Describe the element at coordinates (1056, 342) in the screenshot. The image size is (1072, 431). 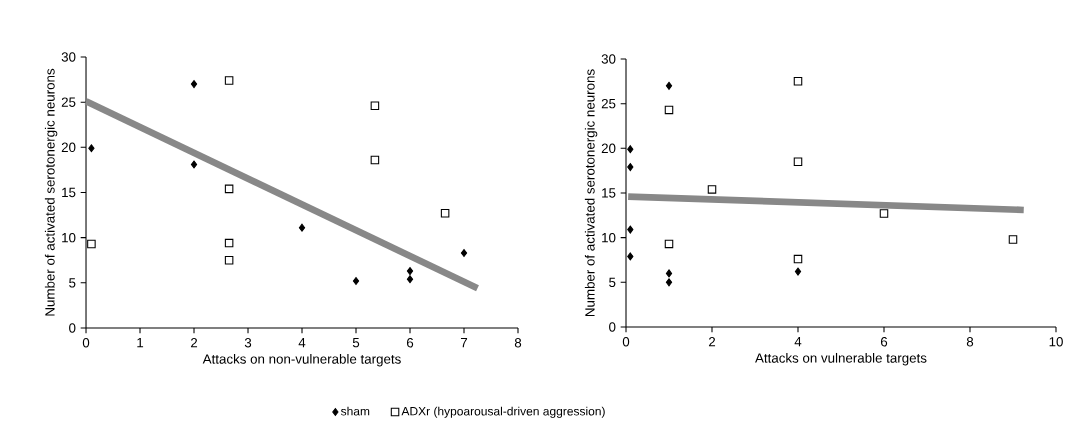
I see `x-tick-label: 10` at that location.